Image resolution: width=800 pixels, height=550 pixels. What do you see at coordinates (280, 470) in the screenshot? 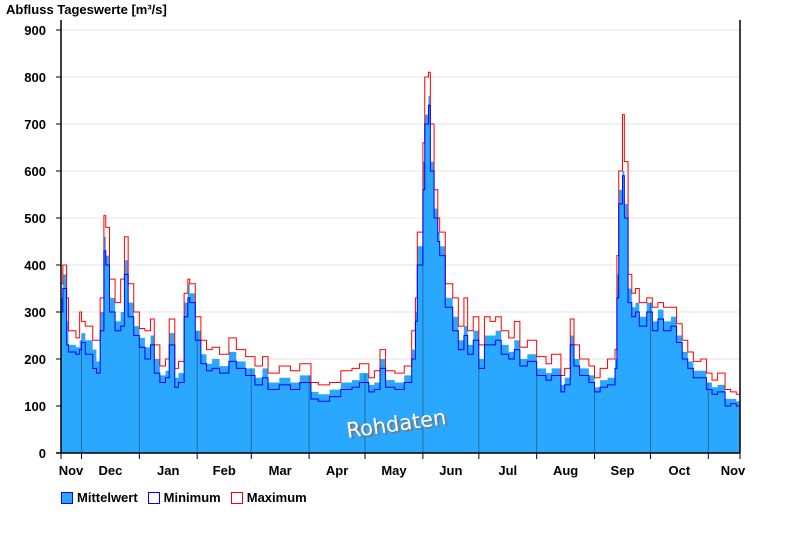
I see `x-tick-label-mar: Mar` at bounding box center [280, 470].